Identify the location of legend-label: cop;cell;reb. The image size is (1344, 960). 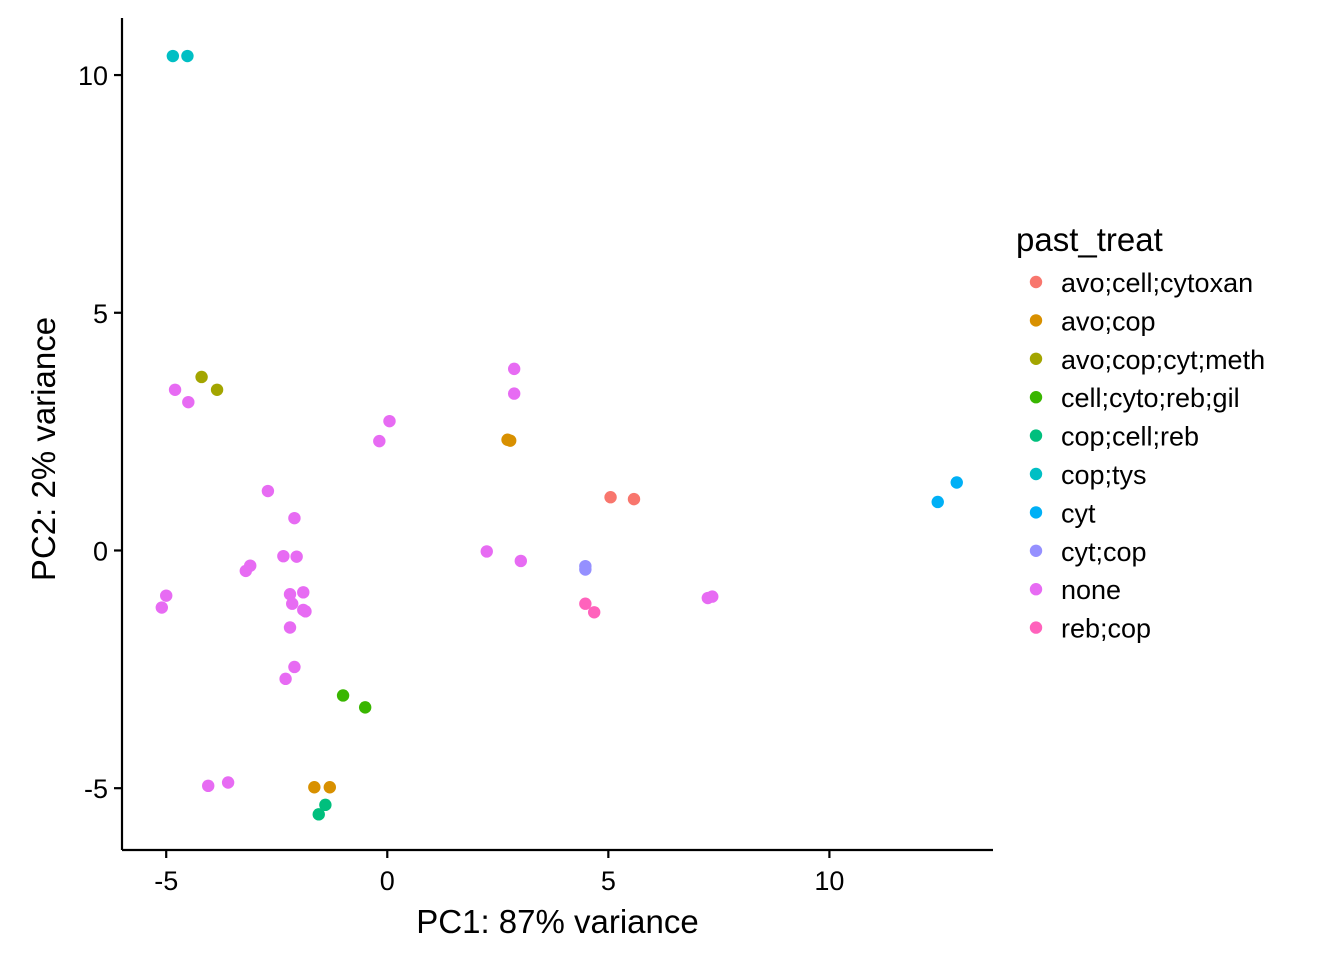
(1130, 437).